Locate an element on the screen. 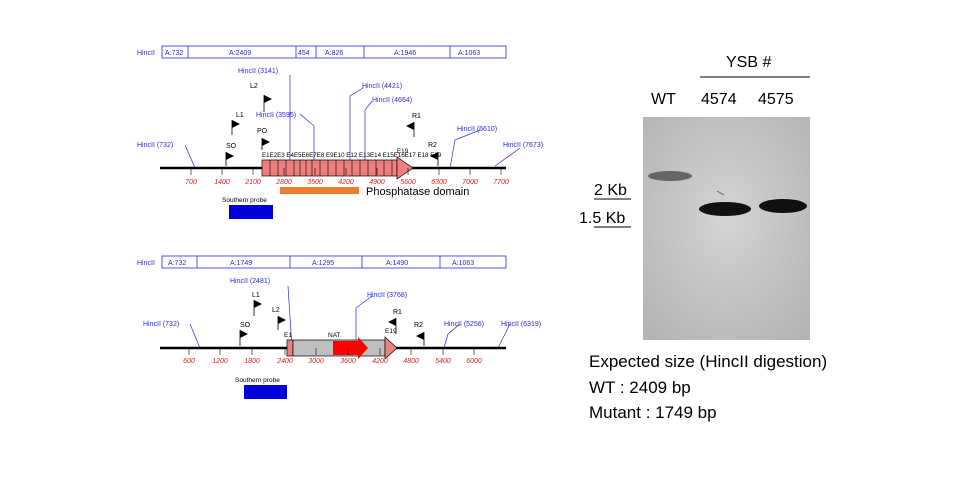  mut-tick-label: 1800 is located at coordinates (252, 361).